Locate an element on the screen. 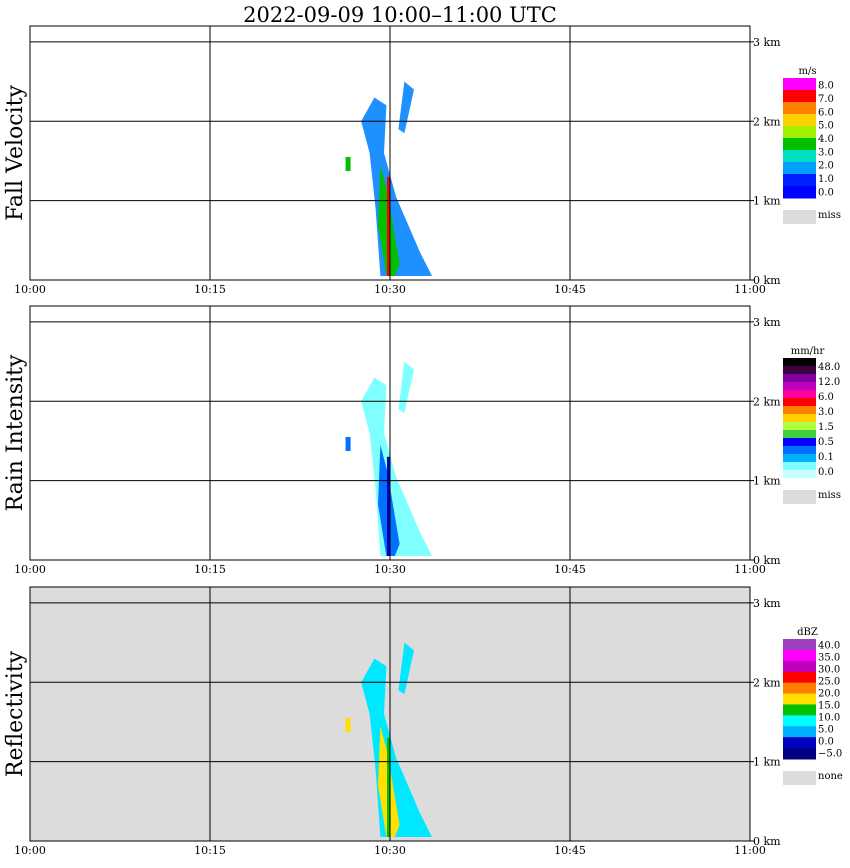 This screenshot has height=868, width=850. colorbar-label: 1.0 is located at coordinates (826, 179).